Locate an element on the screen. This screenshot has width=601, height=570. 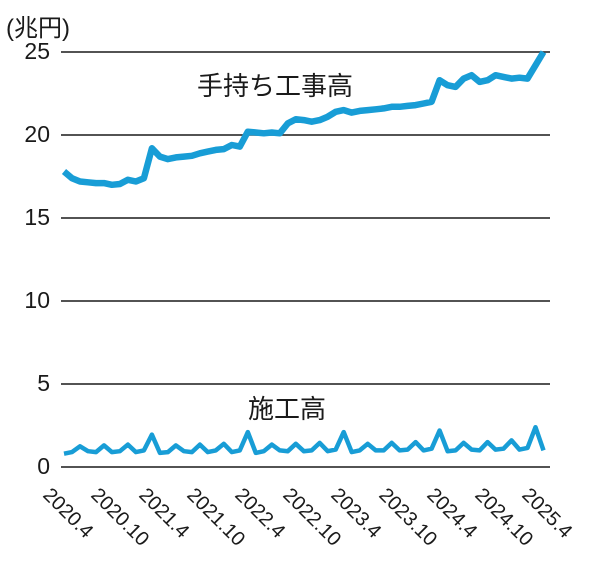
series-label-order-backlog: 手持ち工事高 is located at coordinates (275, 86).